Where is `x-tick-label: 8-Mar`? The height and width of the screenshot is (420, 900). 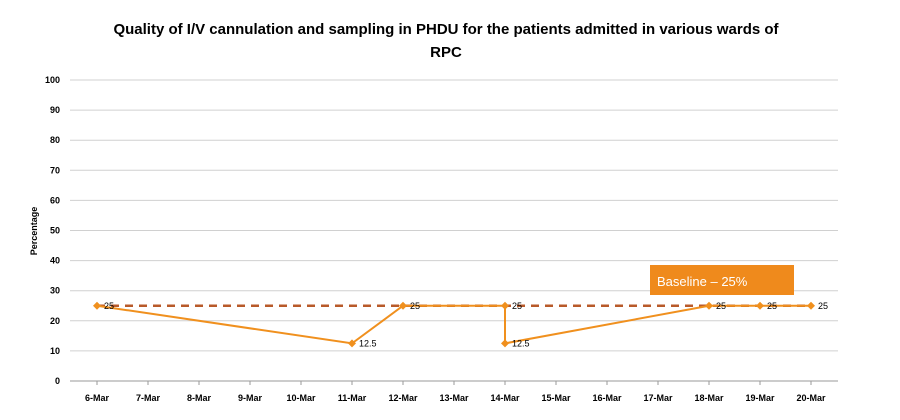
x-tick-label: 8-Mar is located at coordinates (199, 398).